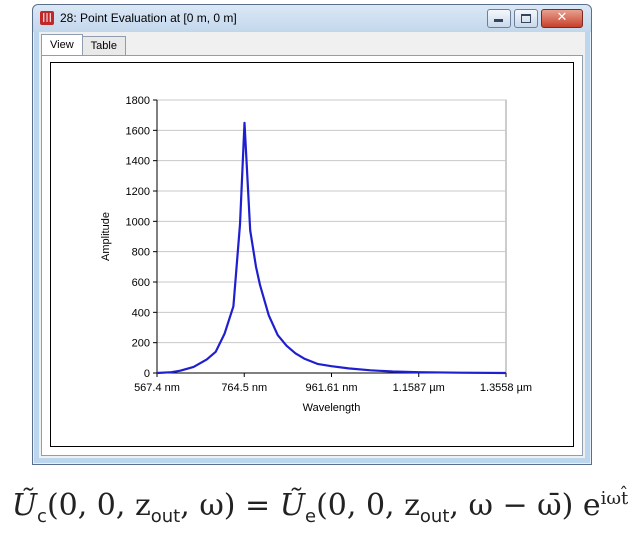 Image resolution: width=640 pixels, height=560 pixels. I want to click on formula-lhs-tail: , ω) =, so click(230, 505).